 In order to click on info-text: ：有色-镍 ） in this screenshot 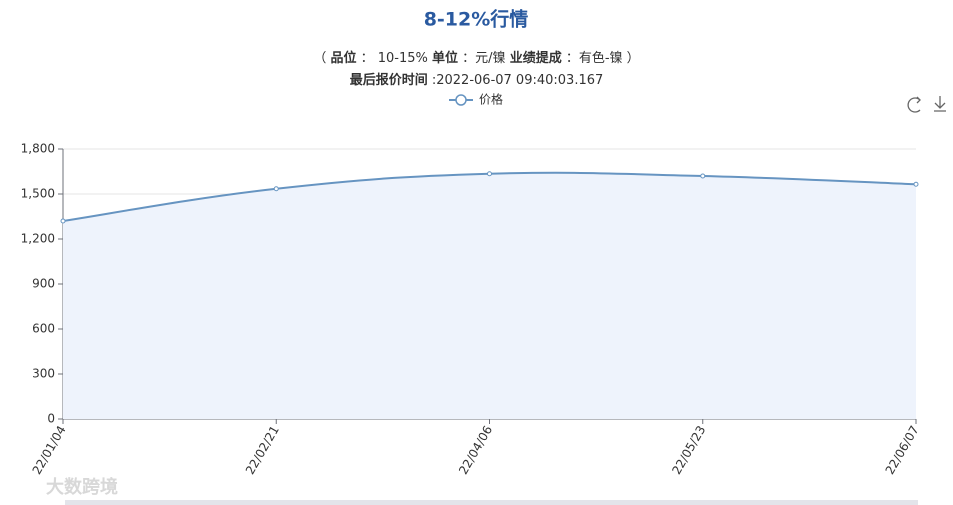, I will do `click(600, 58)`.